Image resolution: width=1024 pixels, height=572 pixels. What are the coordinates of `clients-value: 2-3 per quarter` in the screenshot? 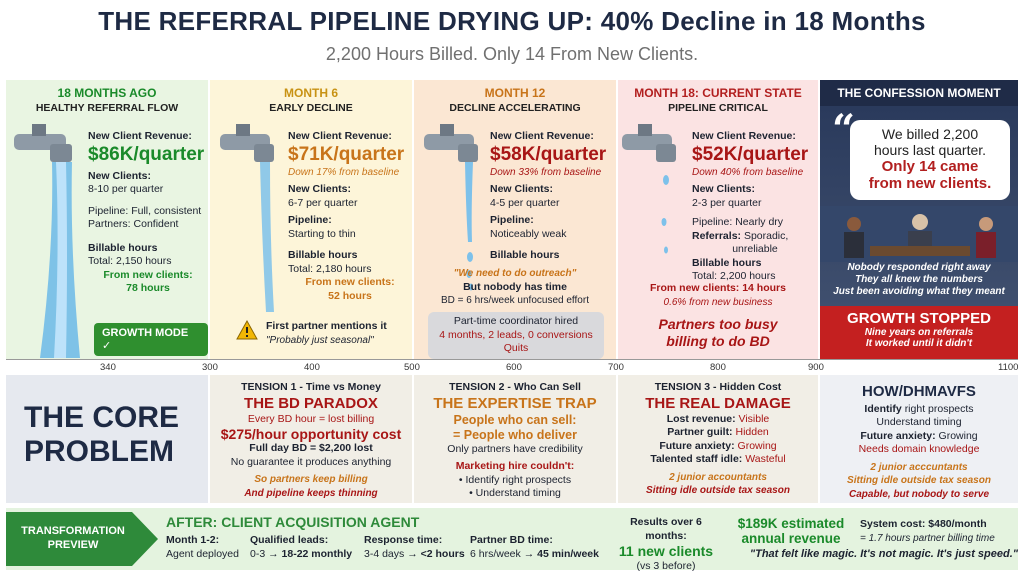 It's located at (727, 202).